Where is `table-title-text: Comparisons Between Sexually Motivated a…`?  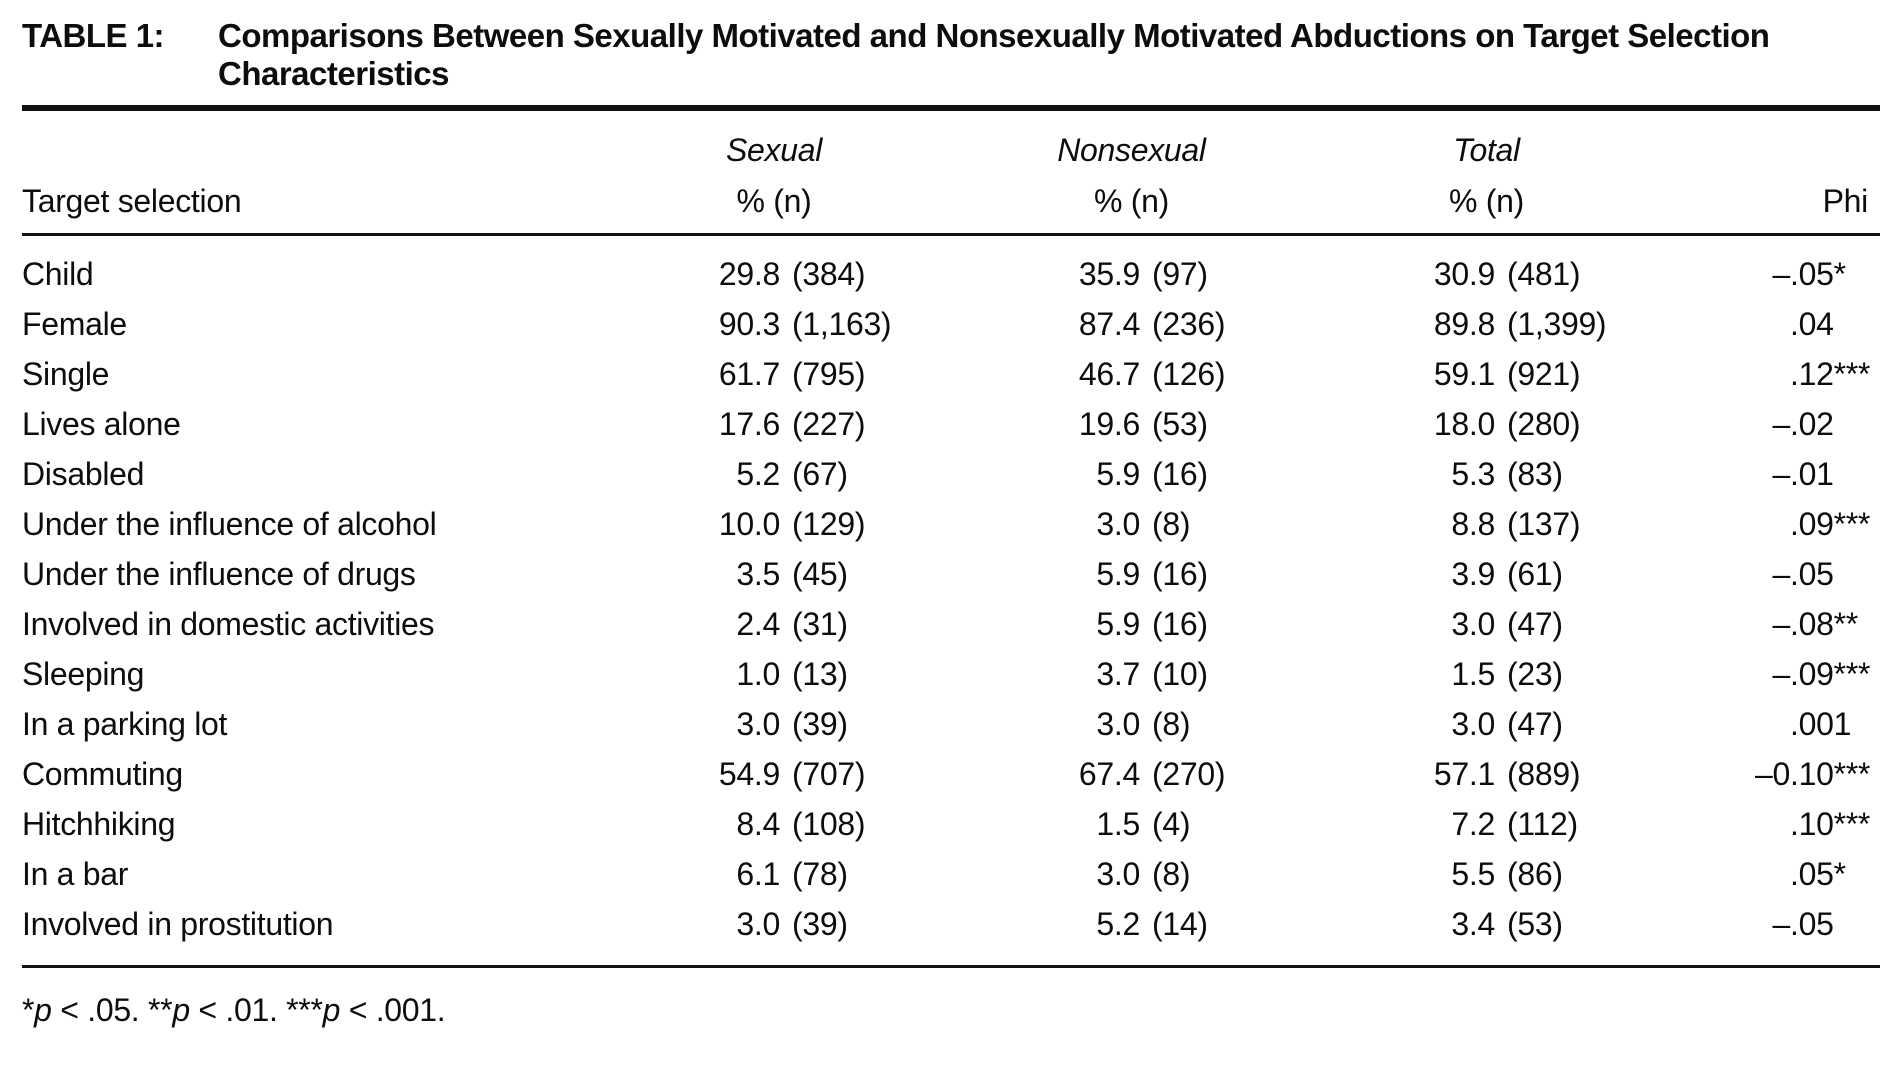
table-title-text: Comparisons Between Sexually Motivated a… is located at coordinates (994, 54).